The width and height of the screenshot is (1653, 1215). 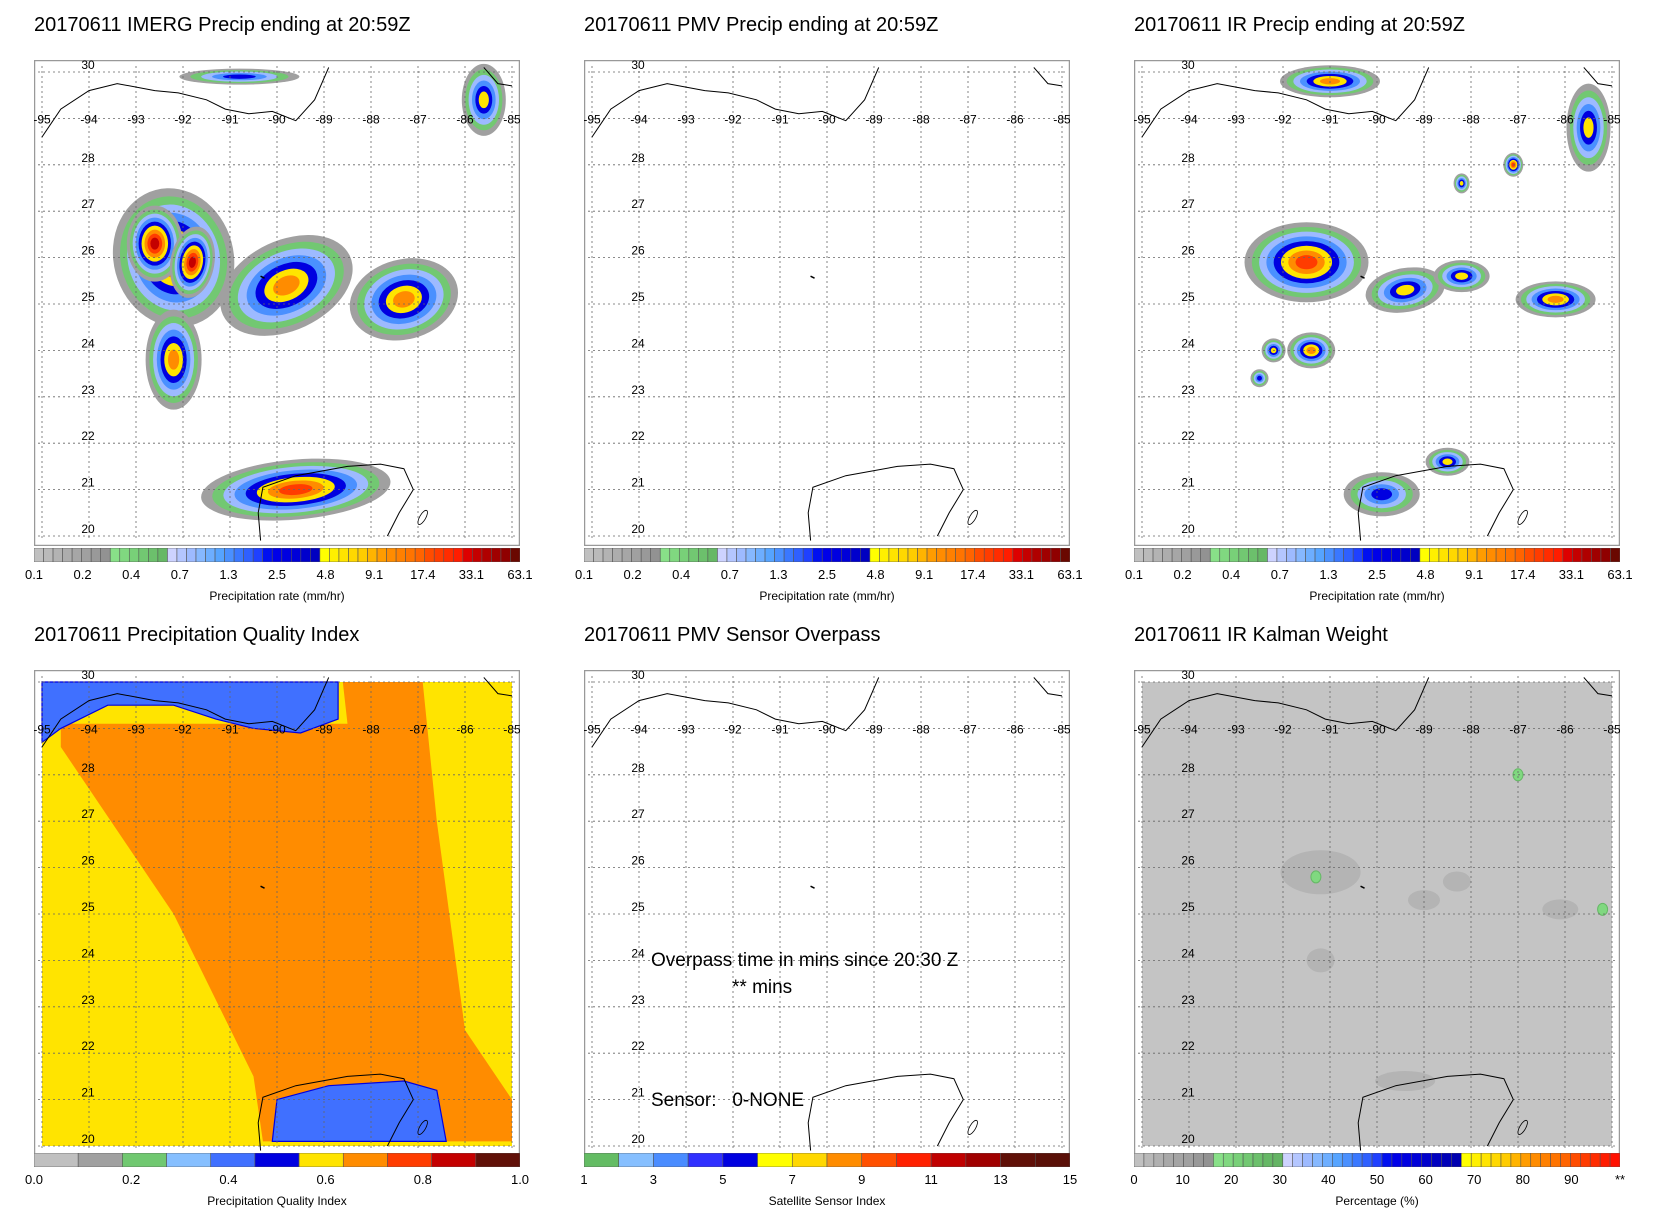 What do you see at coordinates (828, 1180) in the screenshot?
I see `colorbar-ticks: 1 3 5 7 9 11 13 15` at bounding box center [828, 1180].